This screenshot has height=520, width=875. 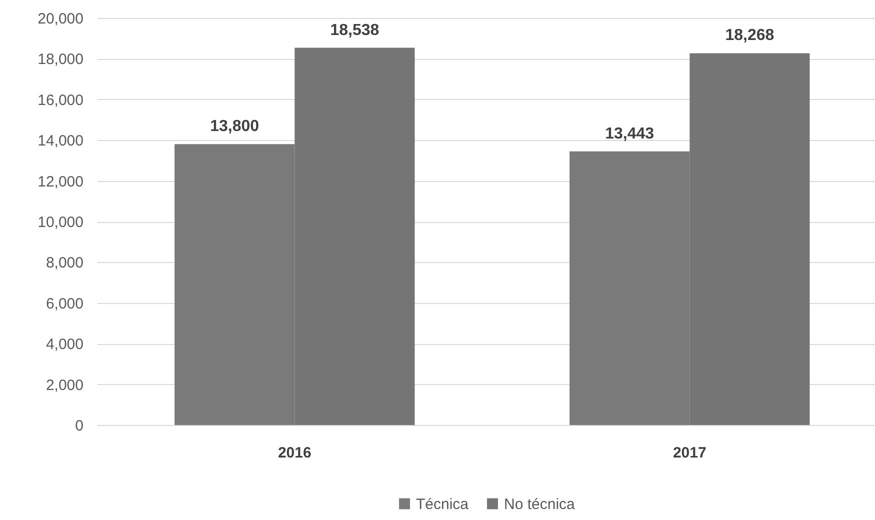 I want to click on y-tick-label: 14,000, so click(x=61, y=141).